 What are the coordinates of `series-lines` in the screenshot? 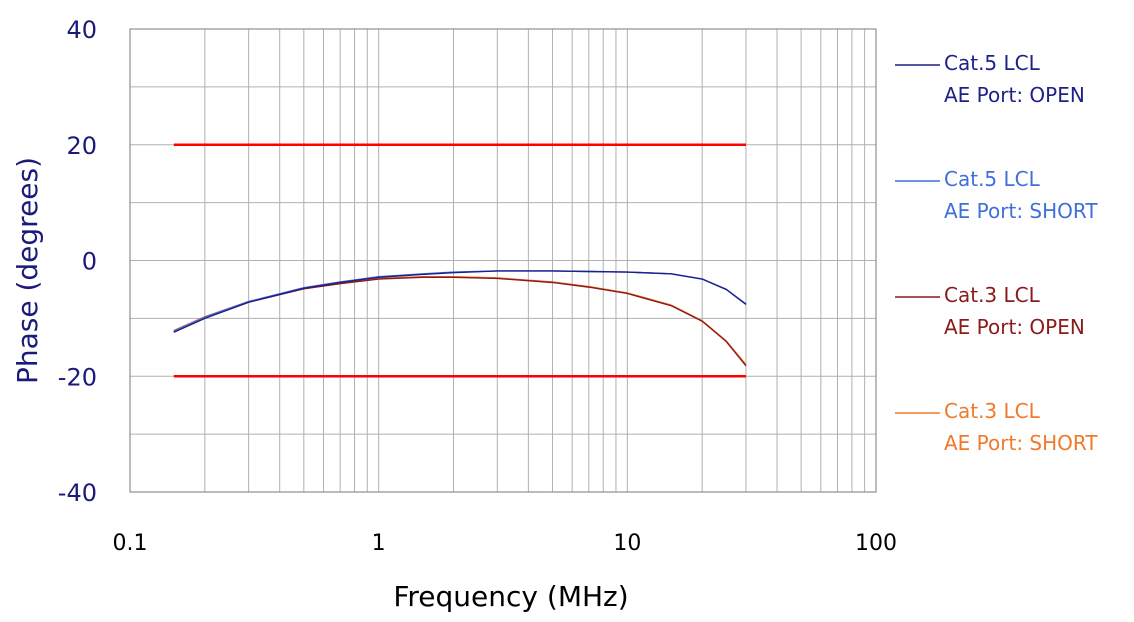 It's located at (460, 318).